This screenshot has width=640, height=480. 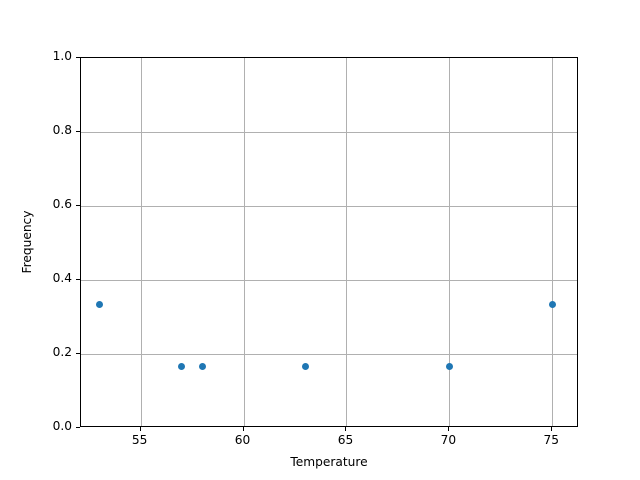 What do you see at coordinates (139, 440) in the screenshot?
I see `x-tick-label: 55` at bounding box center [139, 440].